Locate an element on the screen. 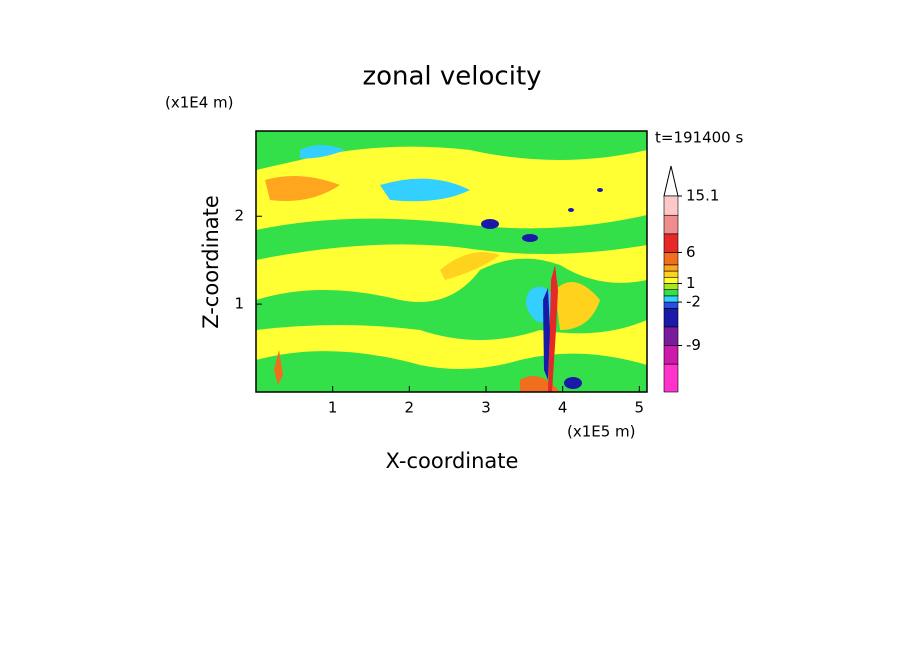 The height and width of the screenshot is (658, 904). x-tick-label: 3 is located at coordinates (486, 408).